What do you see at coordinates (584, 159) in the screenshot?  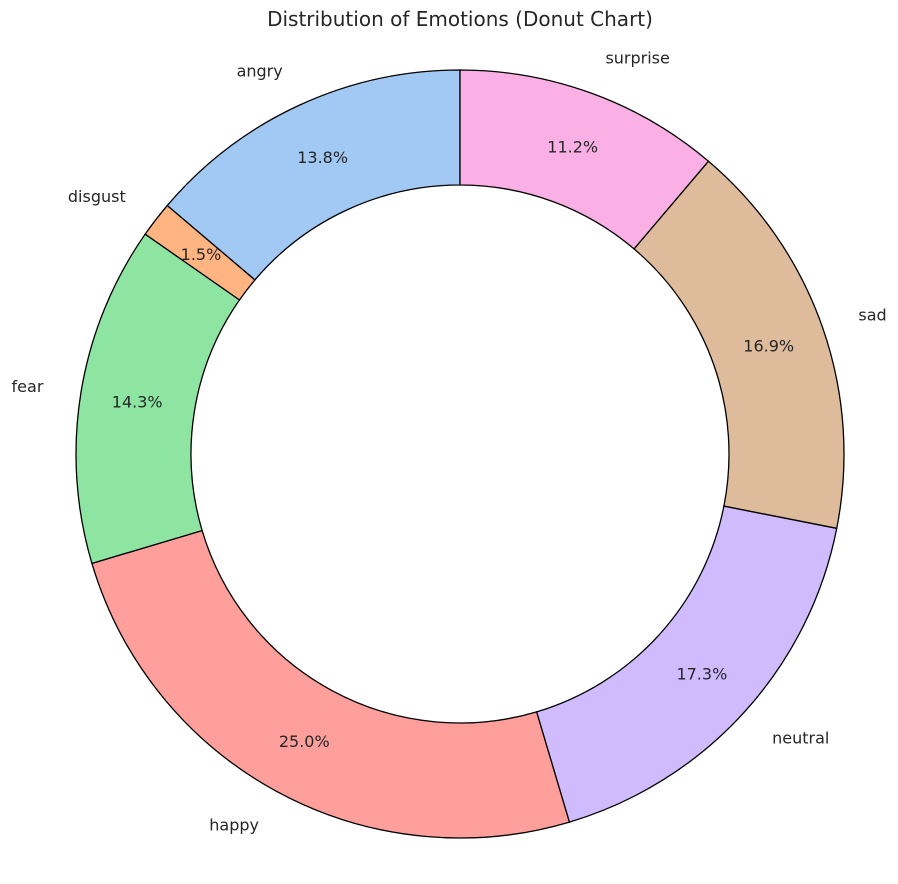 I see `slice-surprise` at bounding box center [584, 159].